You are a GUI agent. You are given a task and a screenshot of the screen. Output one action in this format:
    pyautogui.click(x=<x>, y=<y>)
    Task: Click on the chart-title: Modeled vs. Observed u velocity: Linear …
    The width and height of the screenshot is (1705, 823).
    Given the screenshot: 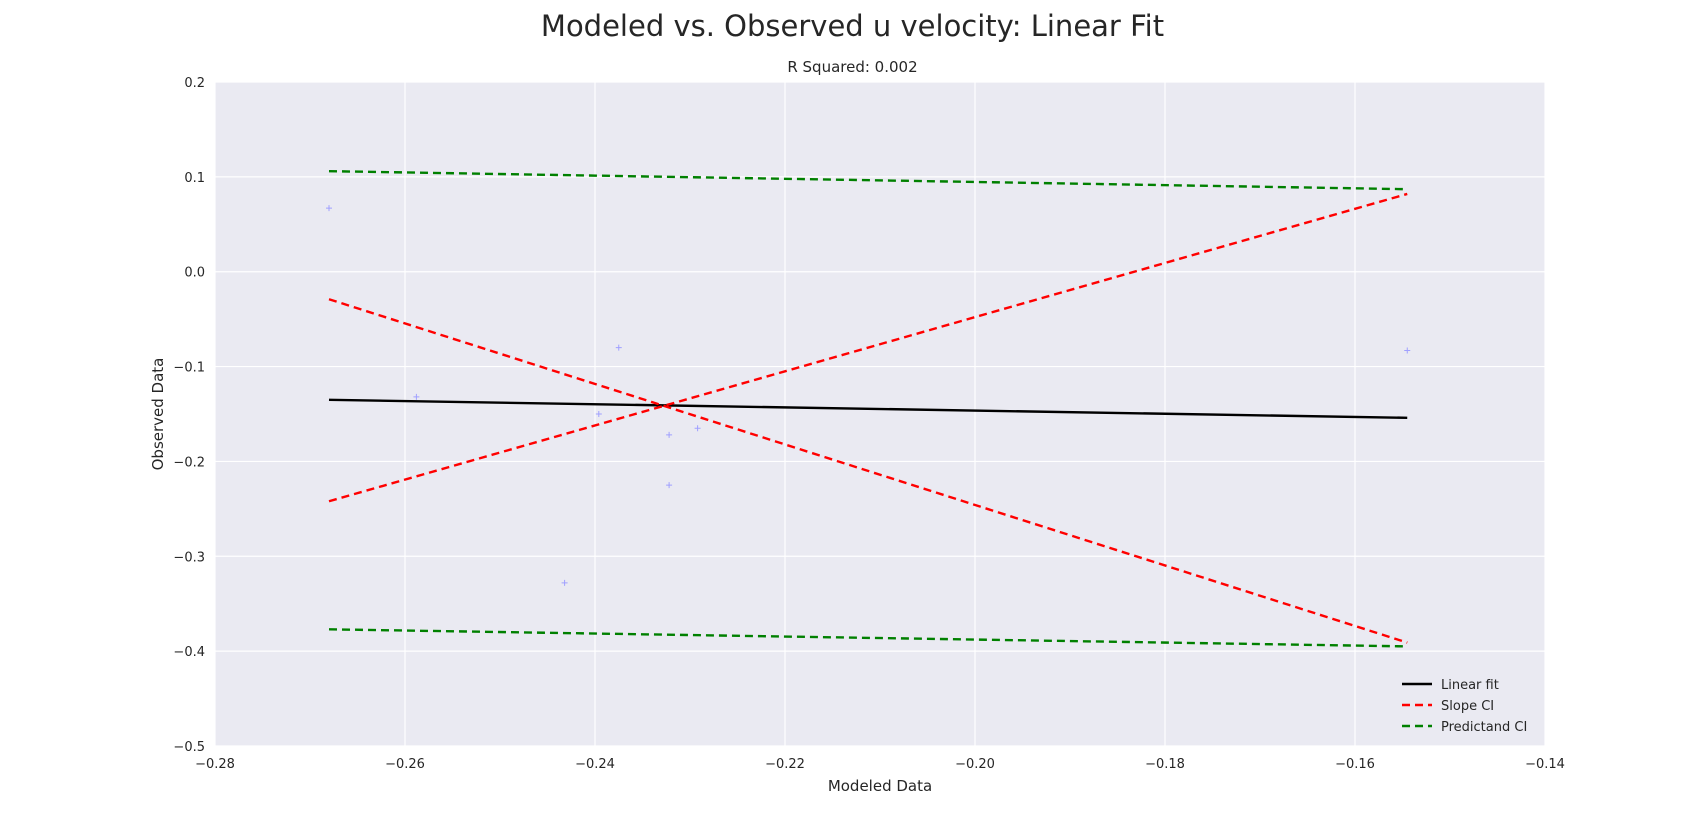 What is the action you would take?
    pyautogui.click(x=852, y=26)
    